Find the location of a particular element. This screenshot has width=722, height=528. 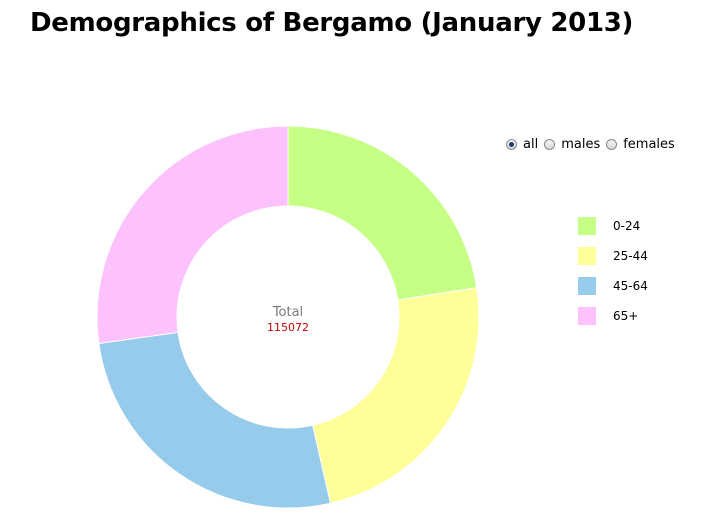

legend-label-25-44: 25-44 is located at coordinates (630, 256).